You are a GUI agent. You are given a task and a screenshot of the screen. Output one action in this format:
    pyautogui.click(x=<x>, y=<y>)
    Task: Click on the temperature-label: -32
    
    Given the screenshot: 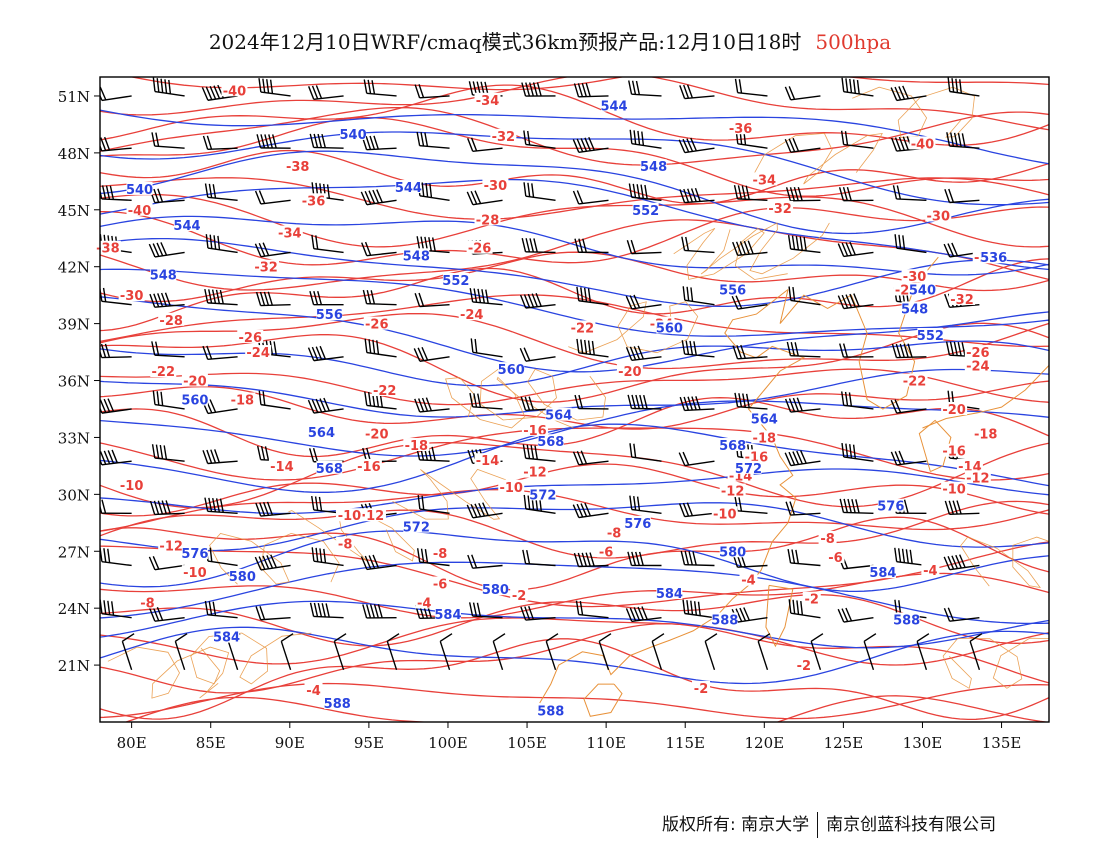 What is the action you would take?
    pyautogui.click(x=266, y=268)
    